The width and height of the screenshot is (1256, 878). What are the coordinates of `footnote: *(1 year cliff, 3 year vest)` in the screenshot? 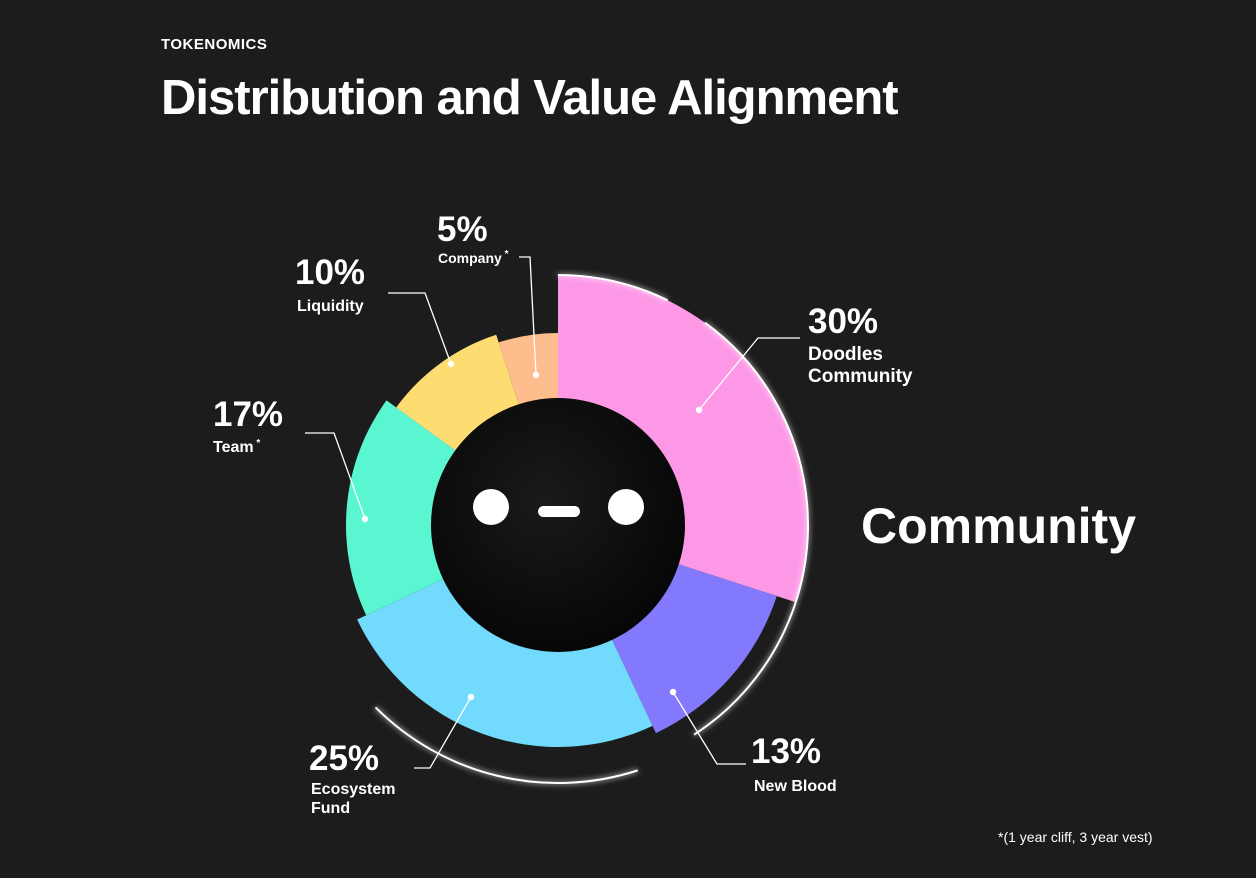 It's located at (1075, 837).